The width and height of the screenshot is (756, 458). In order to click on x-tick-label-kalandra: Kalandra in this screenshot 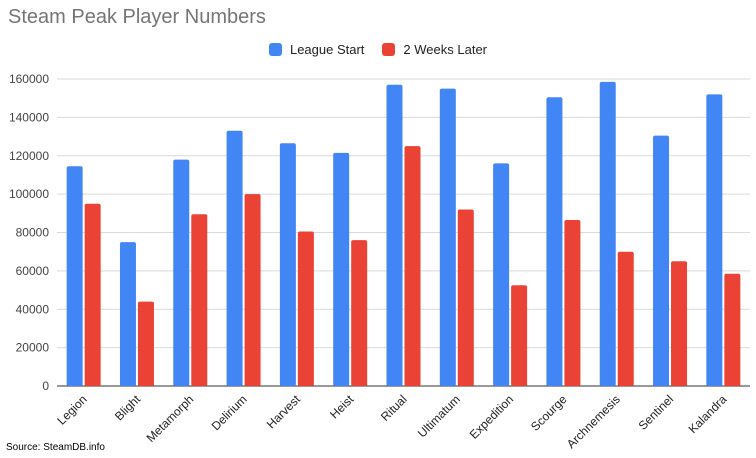, I will do `click(708, 414)`.